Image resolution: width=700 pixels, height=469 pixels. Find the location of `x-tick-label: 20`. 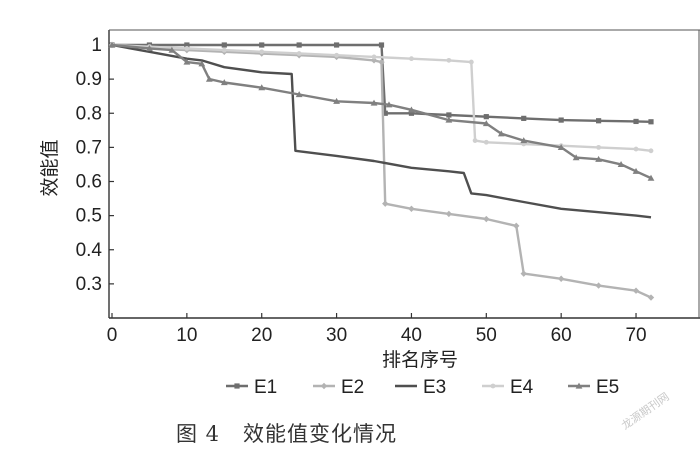

x-tick-label: 20 is located at coordinates (261, 335).